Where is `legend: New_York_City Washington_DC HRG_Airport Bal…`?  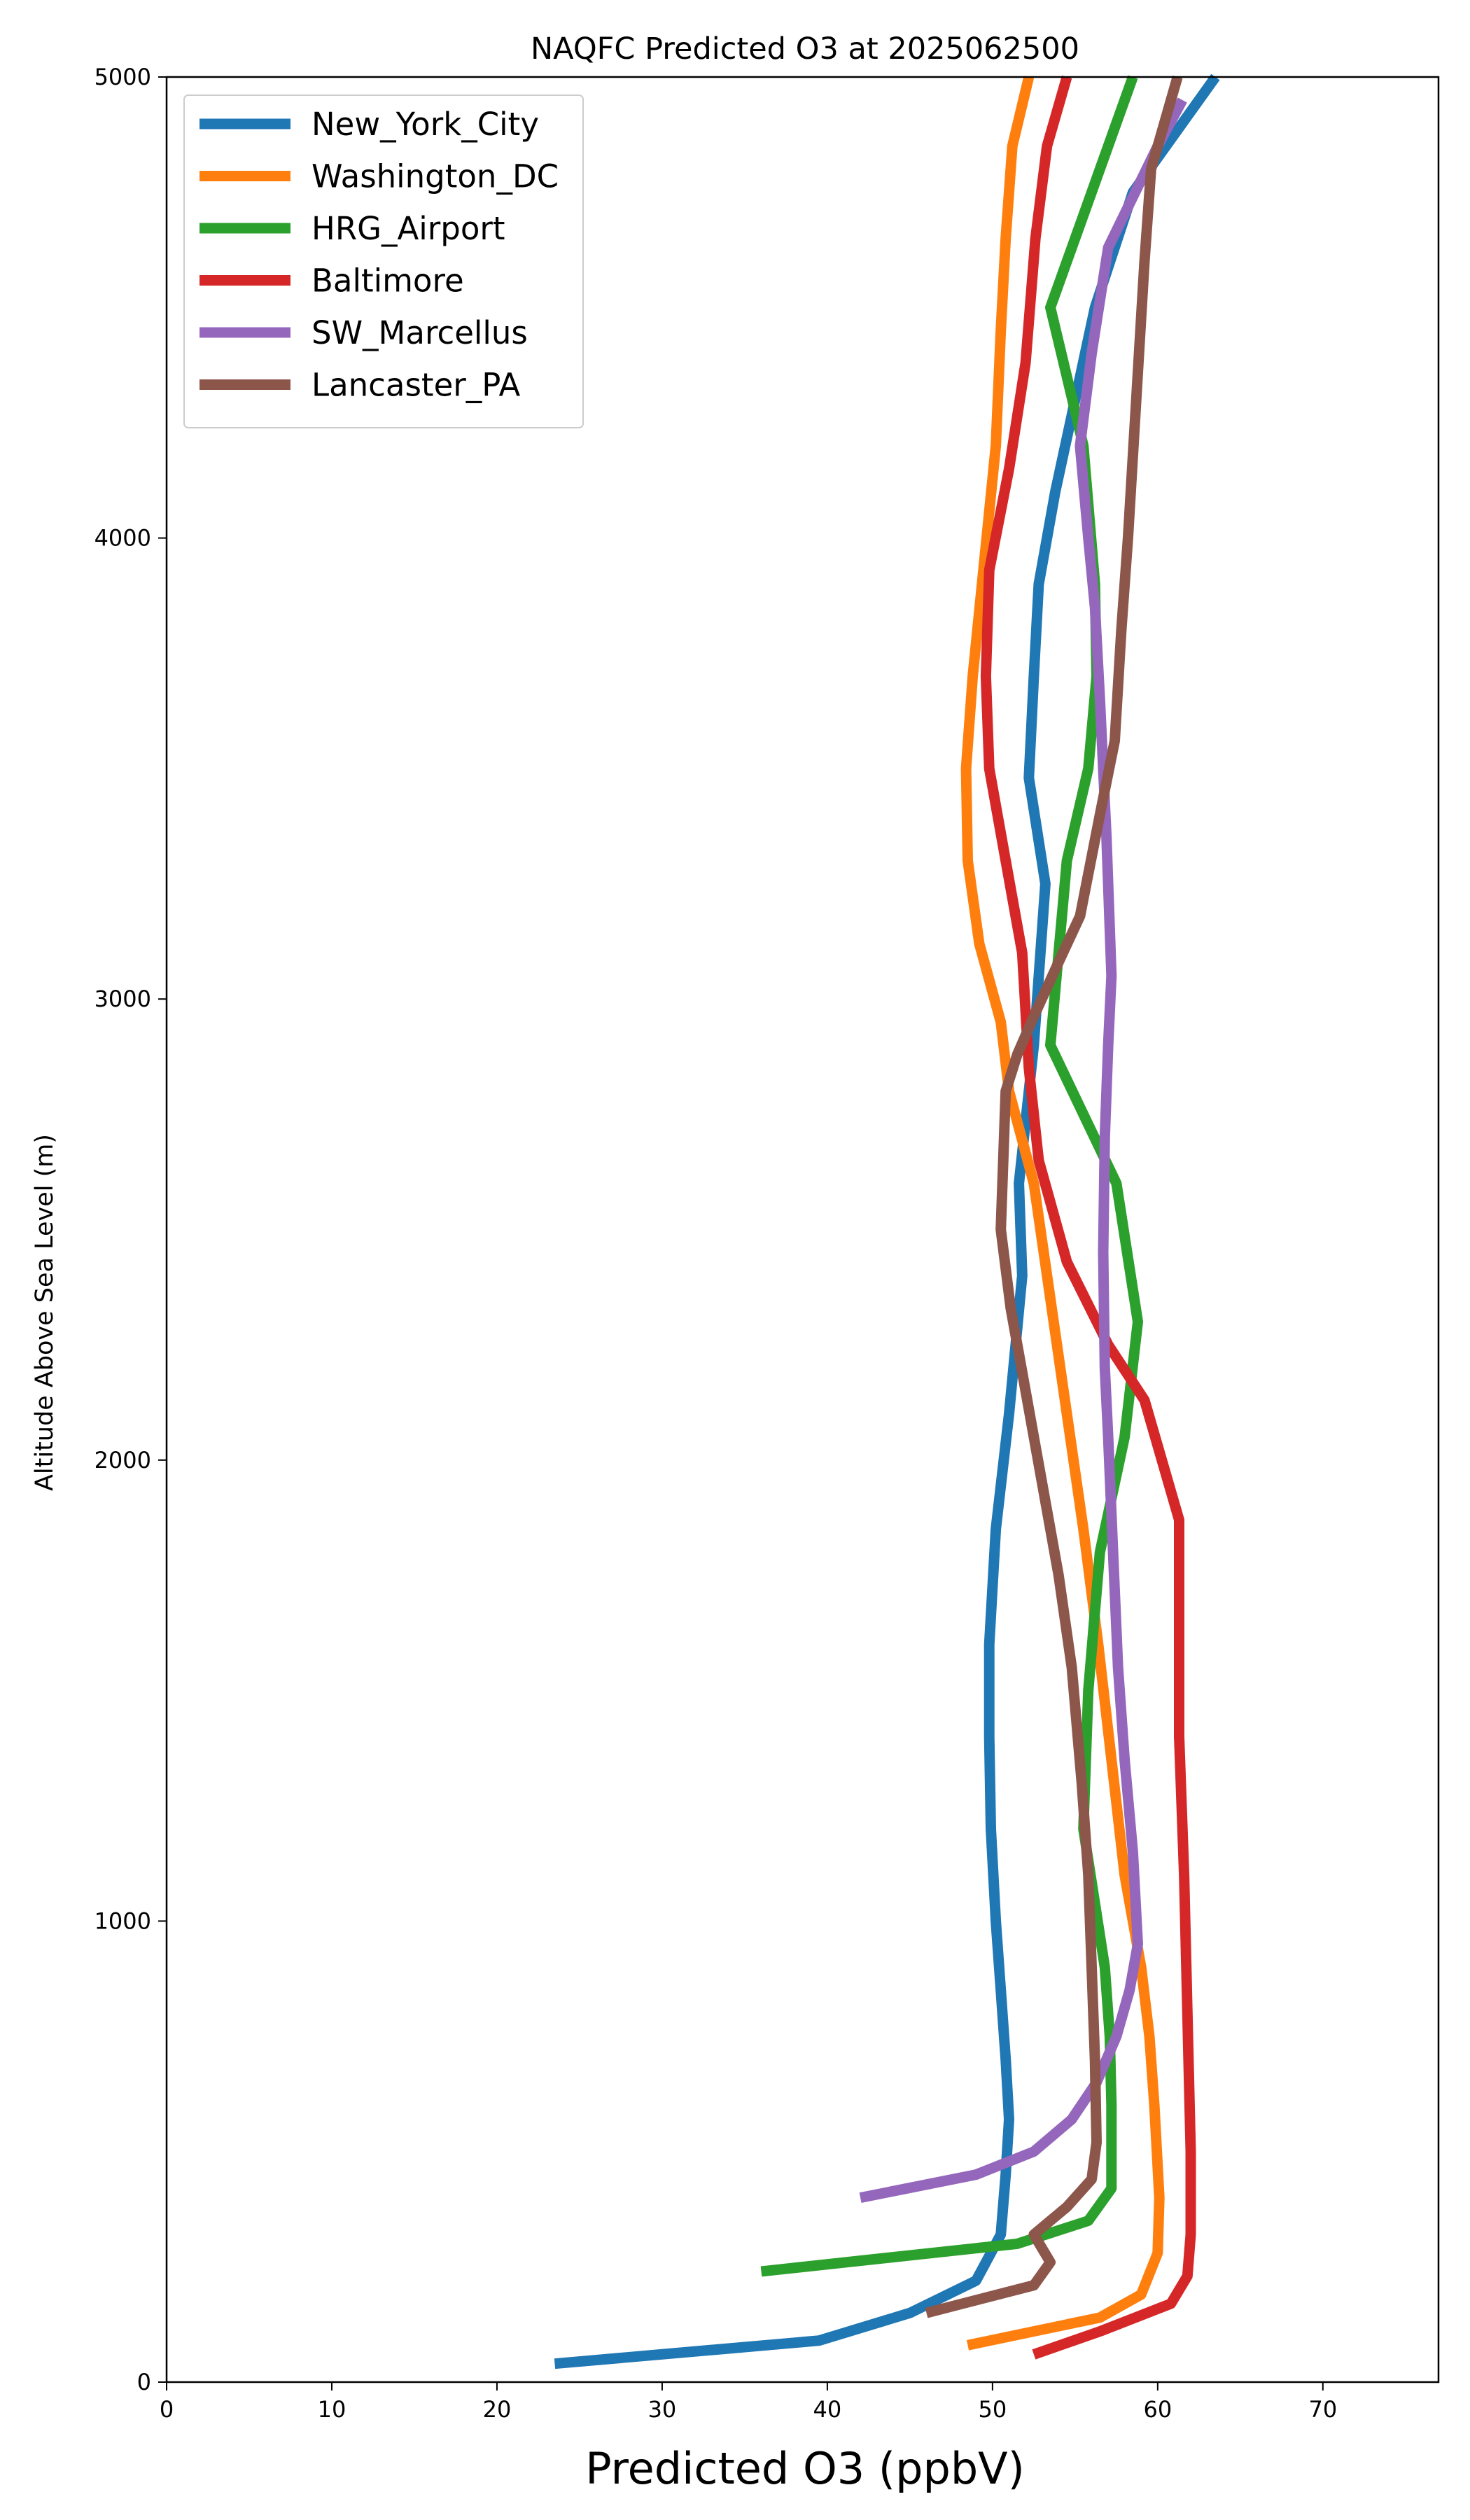
legend: New_York_City Washington_DC HRG_Airport Bal… is located at coordinates (383, 261).